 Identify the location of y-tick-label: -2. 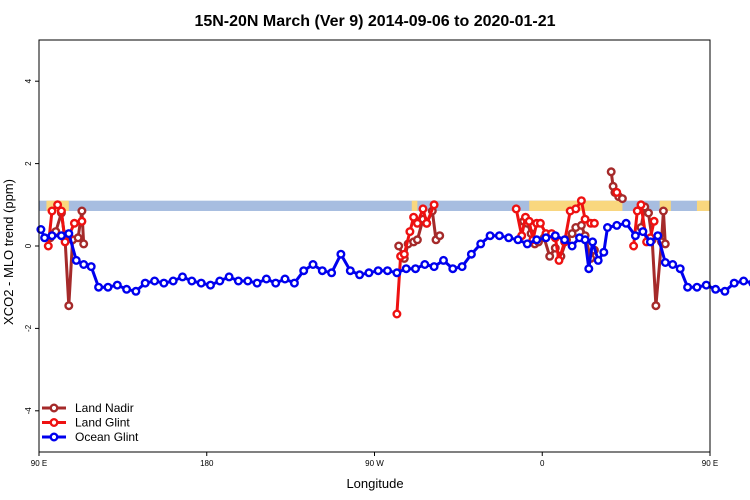
(28, 328).